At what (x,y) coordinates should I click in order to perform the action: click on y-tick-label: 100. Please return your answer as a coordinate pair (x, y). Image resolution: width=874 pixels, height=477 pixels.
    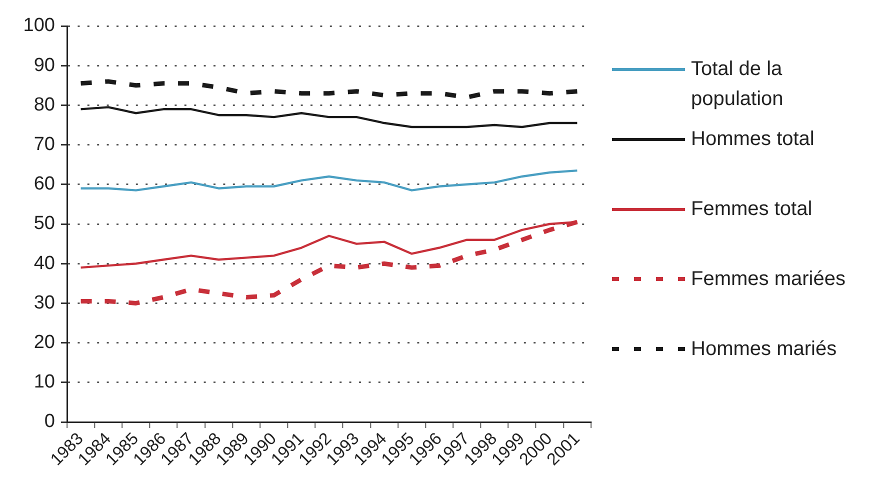
    Looking at the image, I should click on (39, 25).